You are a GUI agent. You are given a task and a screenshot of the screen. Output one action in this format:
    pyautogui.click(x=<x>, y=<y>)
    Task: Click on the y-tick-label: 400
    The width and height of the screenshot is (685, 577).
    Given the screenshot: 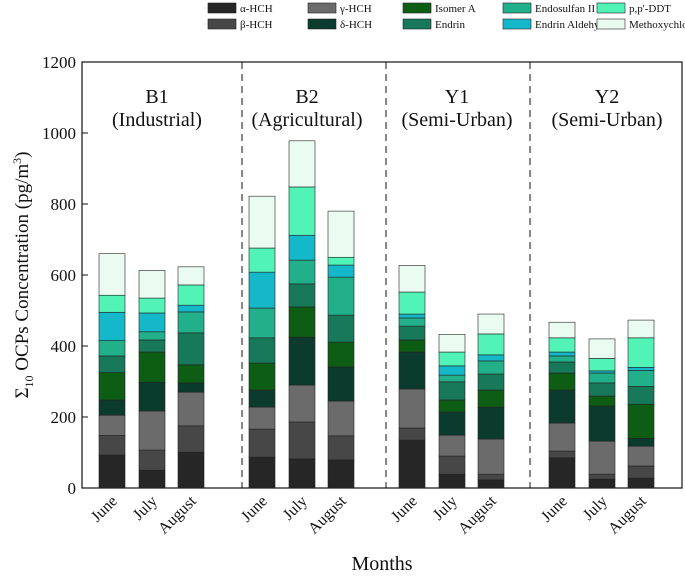 What is the action you would take?
    pyautogui.click(x=64, y=346)
    